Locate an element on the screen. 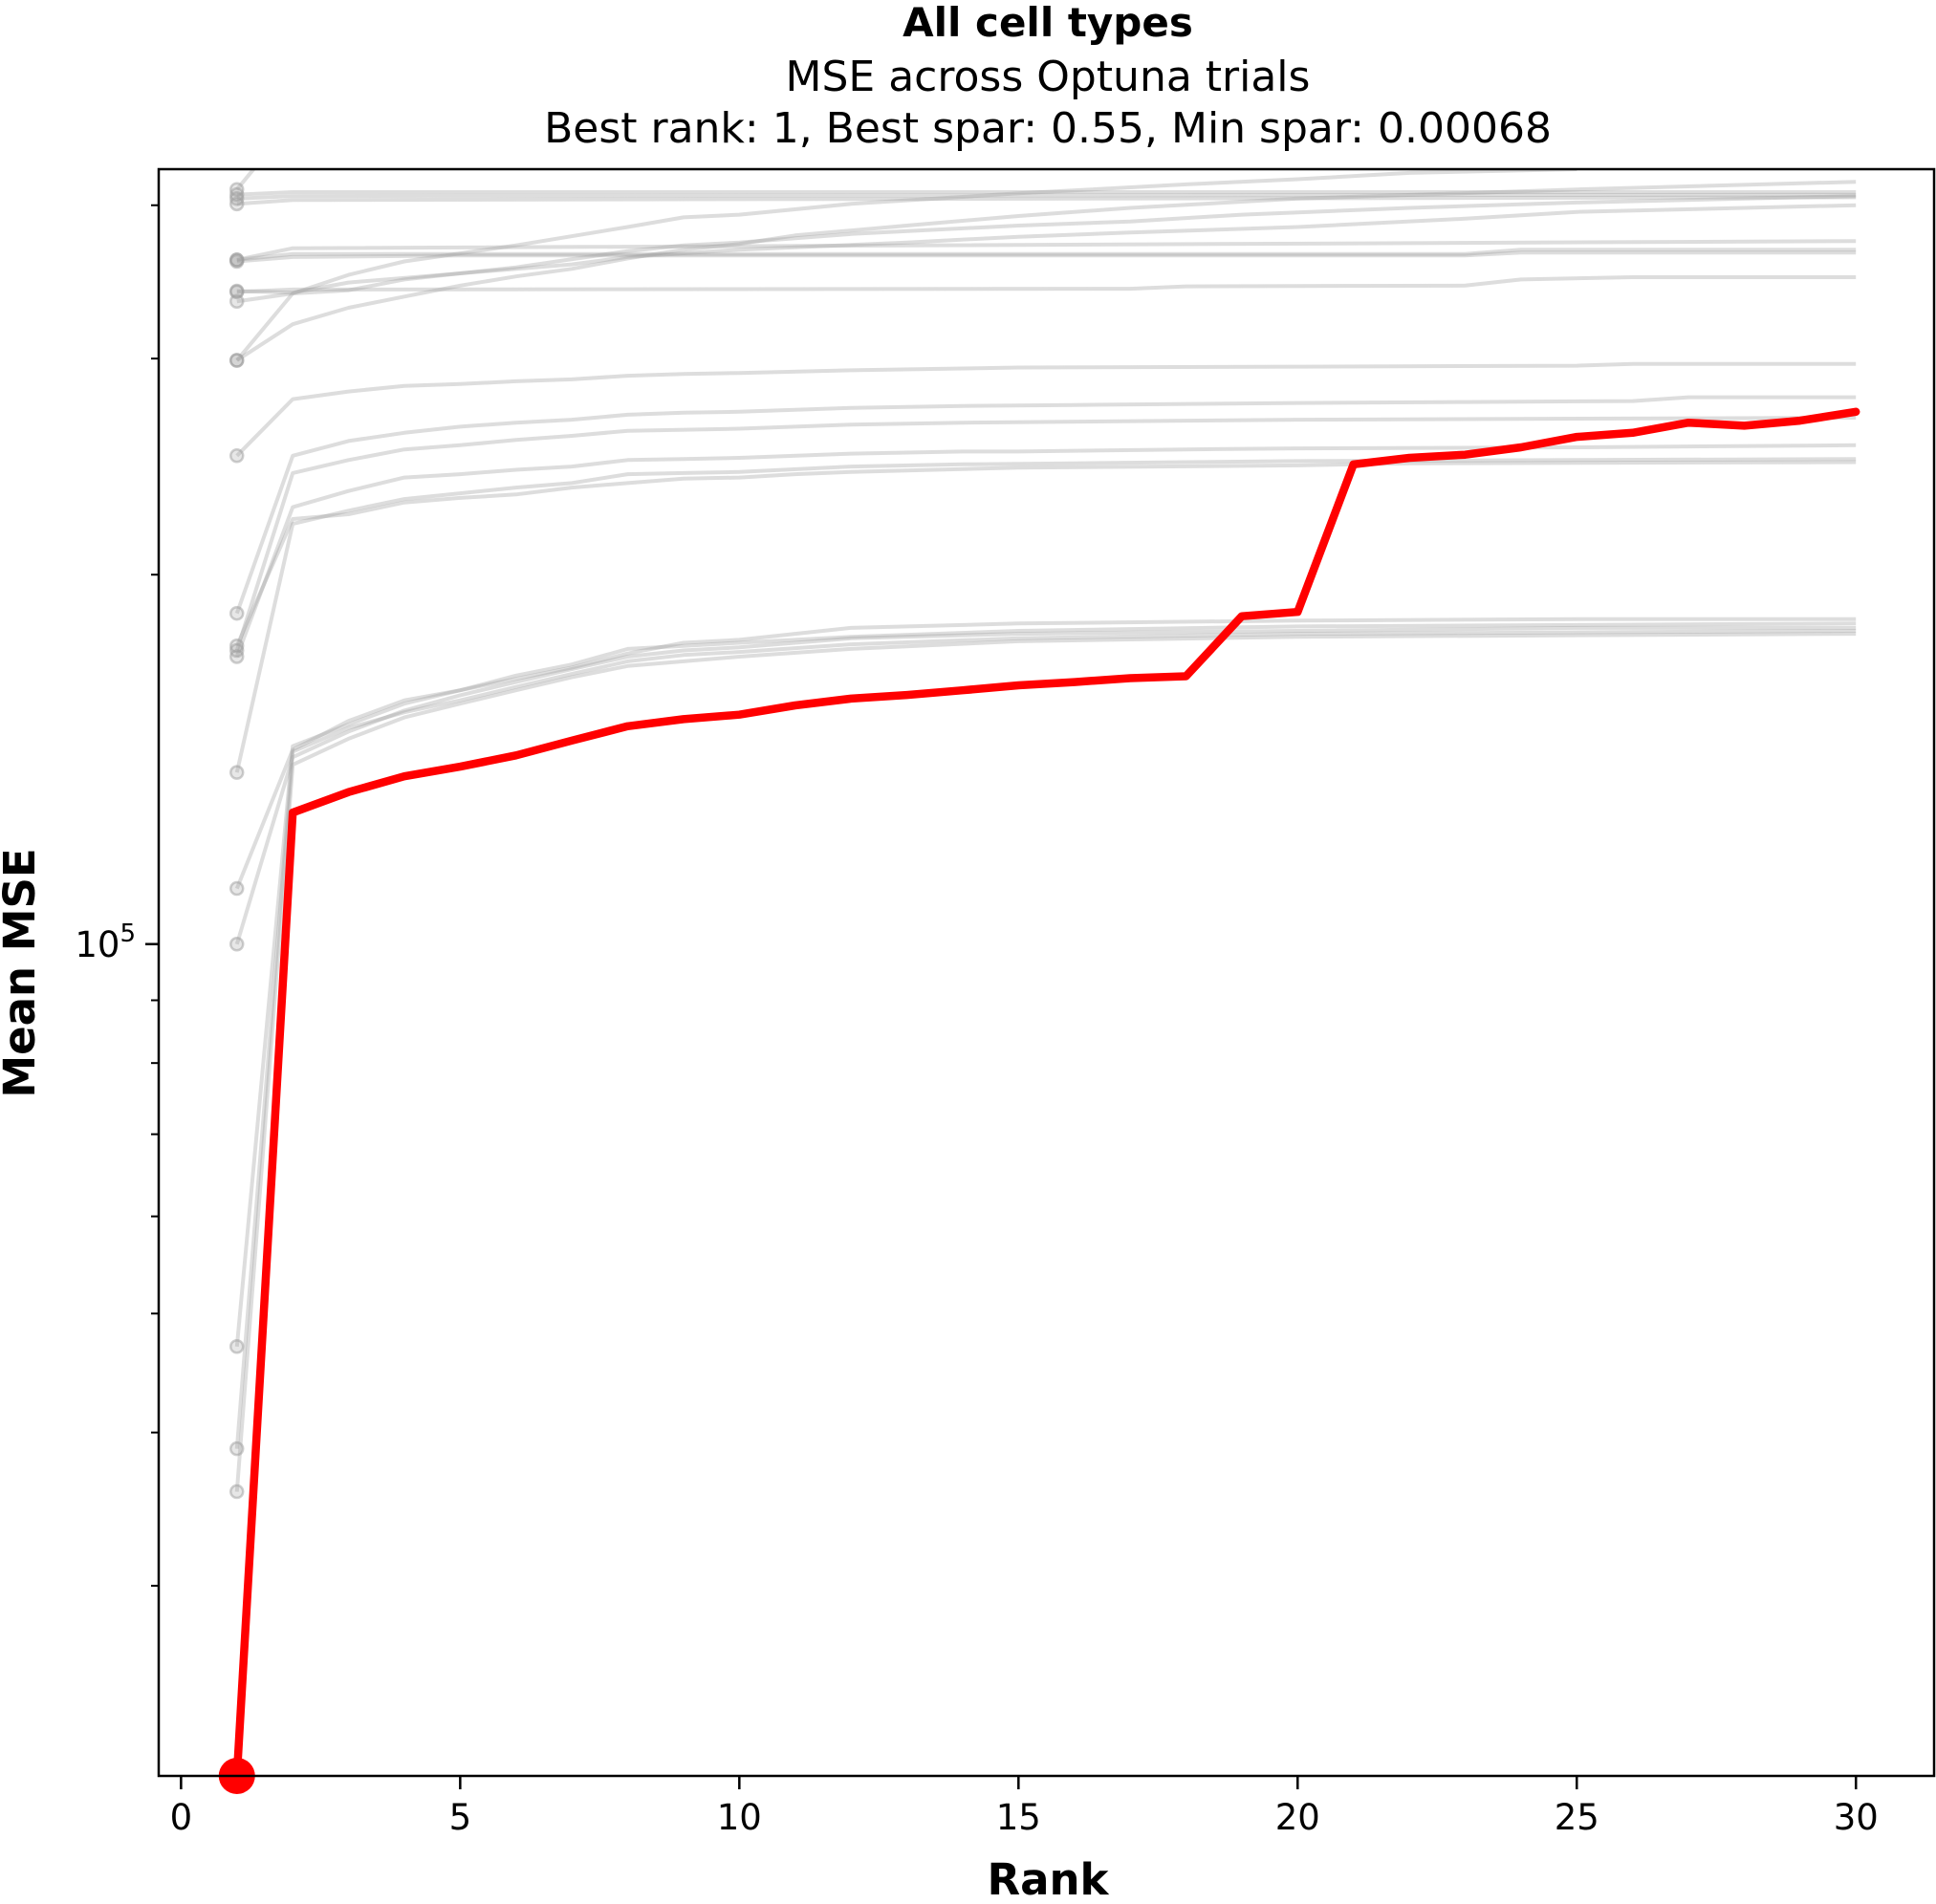  y-axis: 105 is located at coordinates (117, 896).